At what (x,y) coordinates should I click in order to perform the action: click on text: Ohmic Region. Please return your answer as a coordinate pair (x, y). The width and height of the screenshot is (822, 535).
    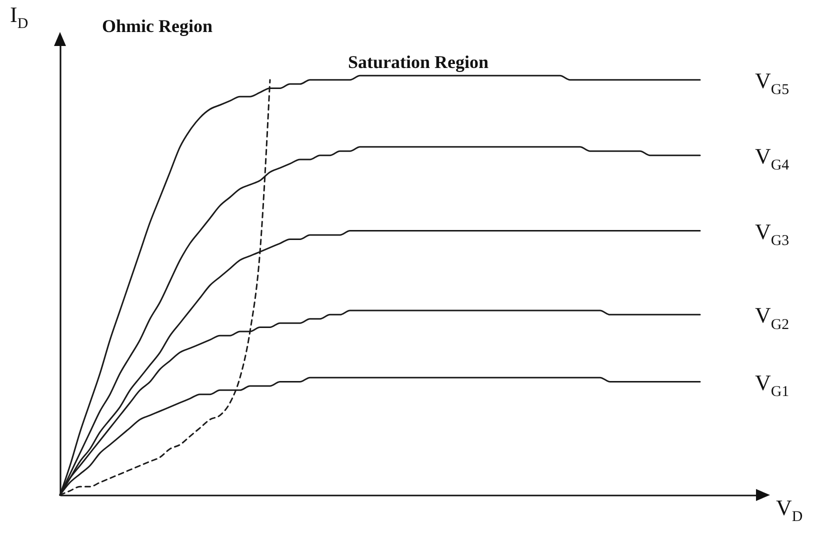
    Looking at the image, I should click on (157, 26).